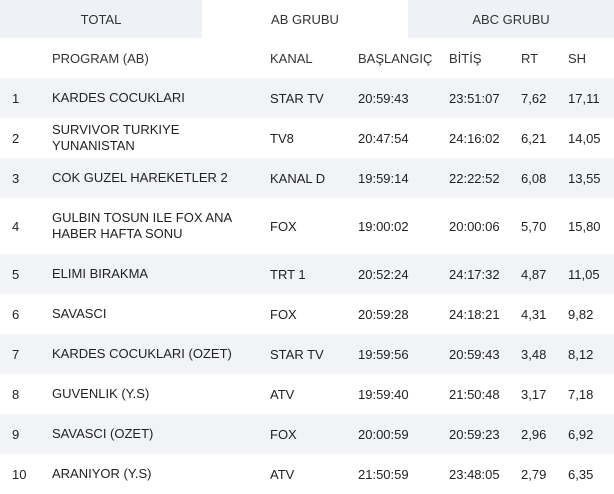 This screenshot has height=494, width=614. I want to click on tab-ab-grubu: AB GRUBU, so click(305, 19).